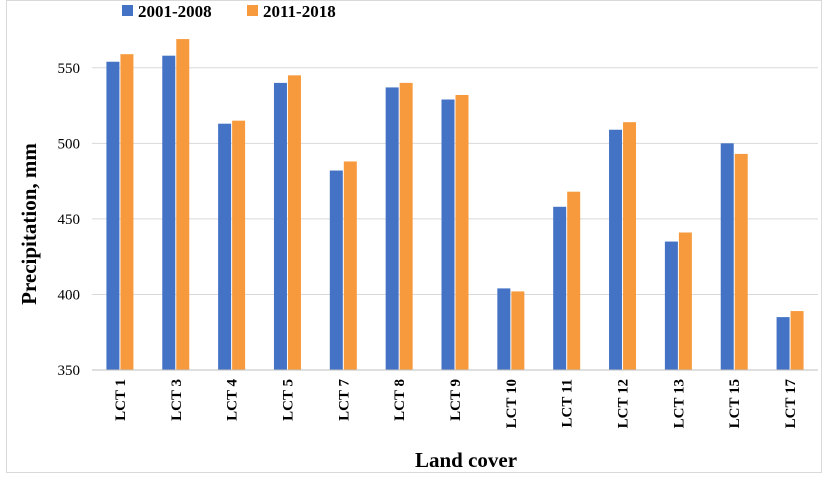 The width and height of the screenshot is (828, 477). What do you see at coordinates (69, 295) in the screenshot?
I see `y-tick-label: 400` at bounding box center [69, 295].